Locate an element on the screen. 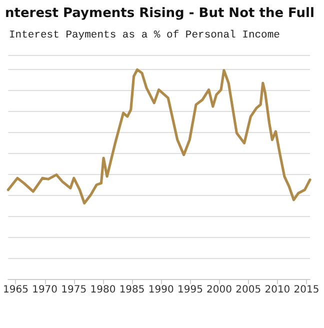 This screenshot has height=328, width=324. x-tick-label: 2005 is located at coordinates (249, 290).